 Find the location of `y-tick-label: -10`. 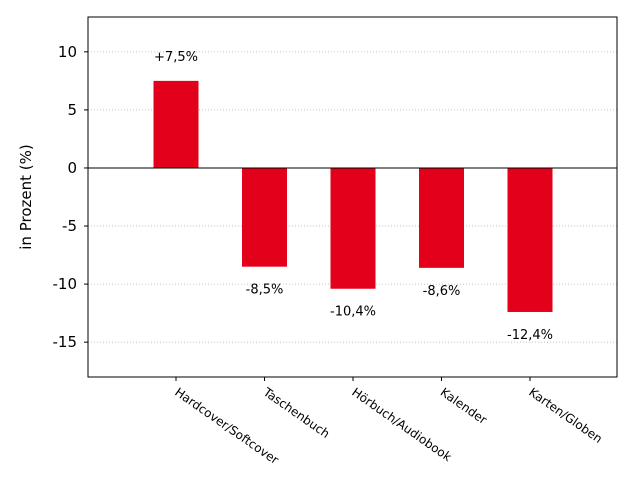

y-tick-label: -10 is located at coordinates (65, 284).